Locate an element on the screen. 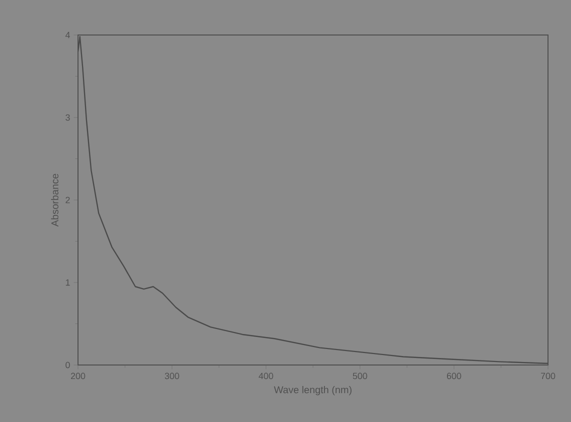  y-tick-label: 3 is located at coordinates (68, 117).